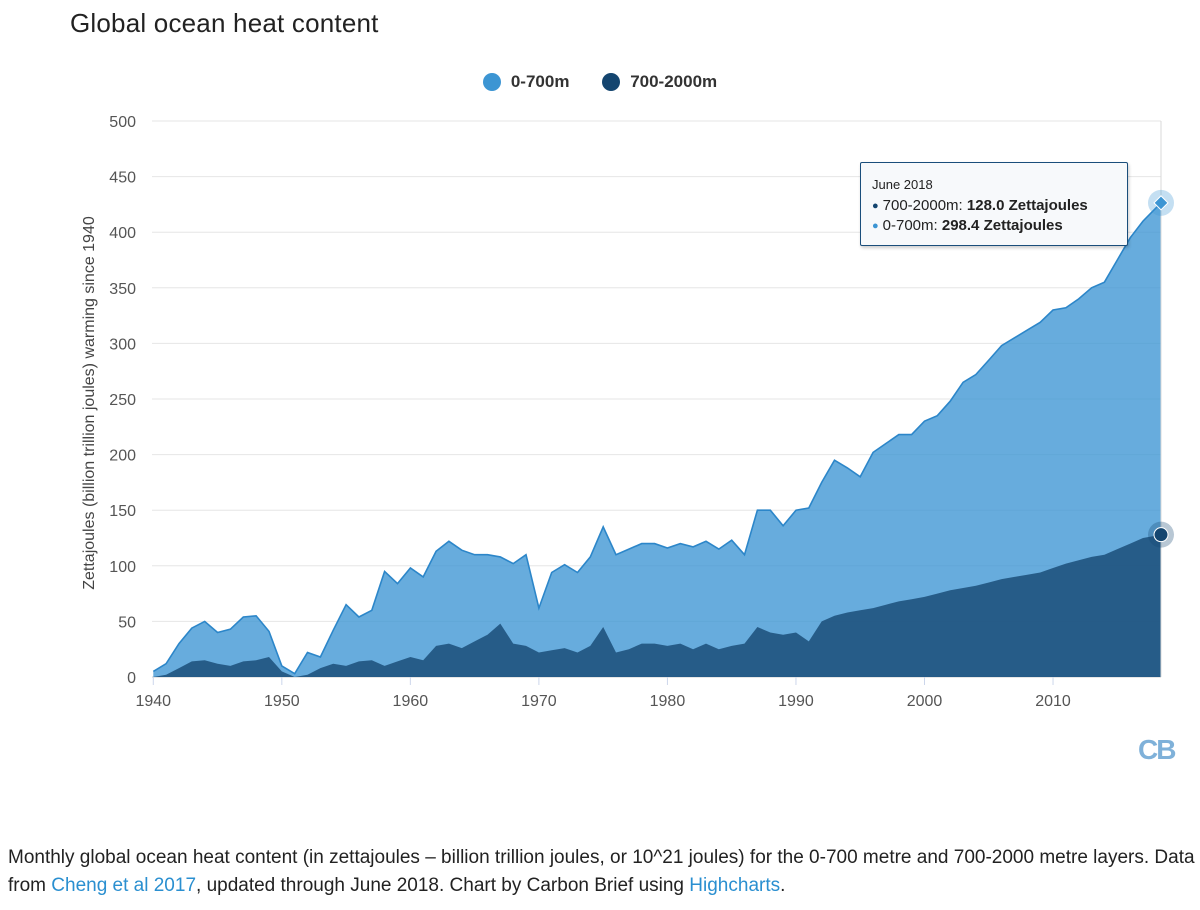 The width and height of the screenshot is (1200, 910). I want to click on x-tick-label: 1990, so click(796, 701).